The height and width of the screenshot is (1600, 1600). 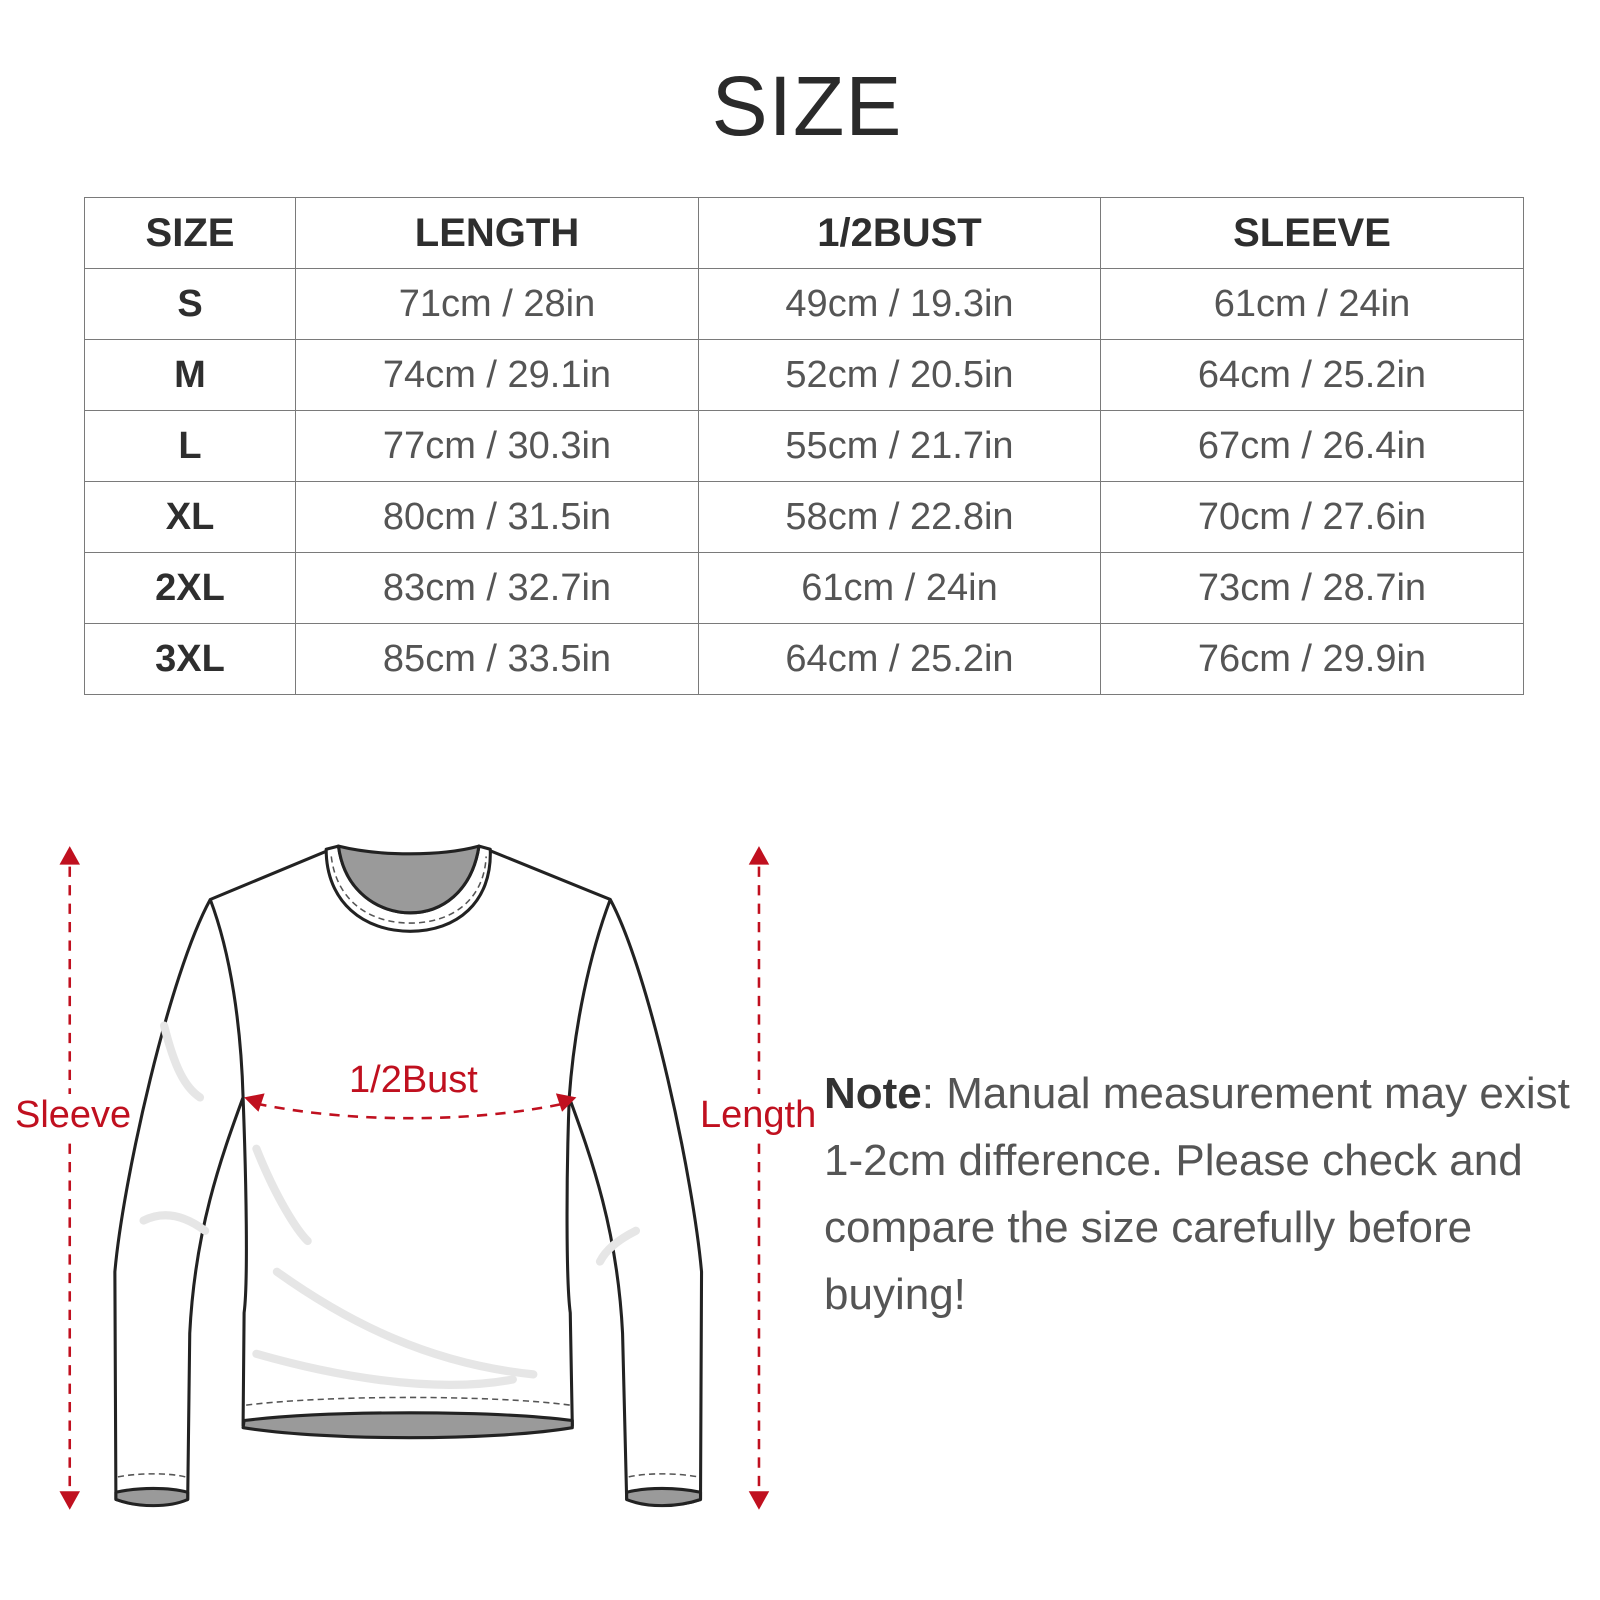 I want to click on table-row: 2XL 83cm / 32.7in 61cm / 24in 73cm / 28.7in, so click(x=804, y=588).